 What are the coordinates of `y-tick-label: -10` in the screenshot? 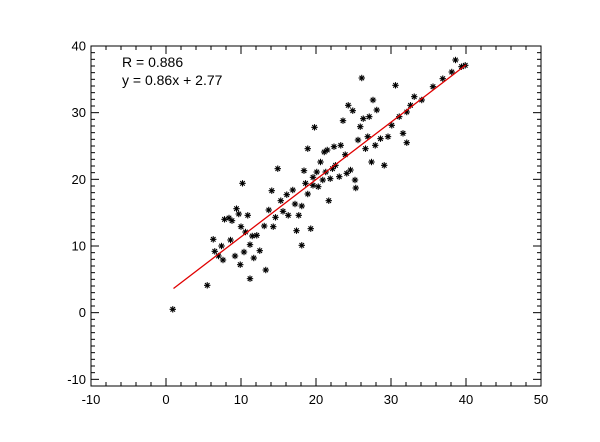 It's located at (76, 379).